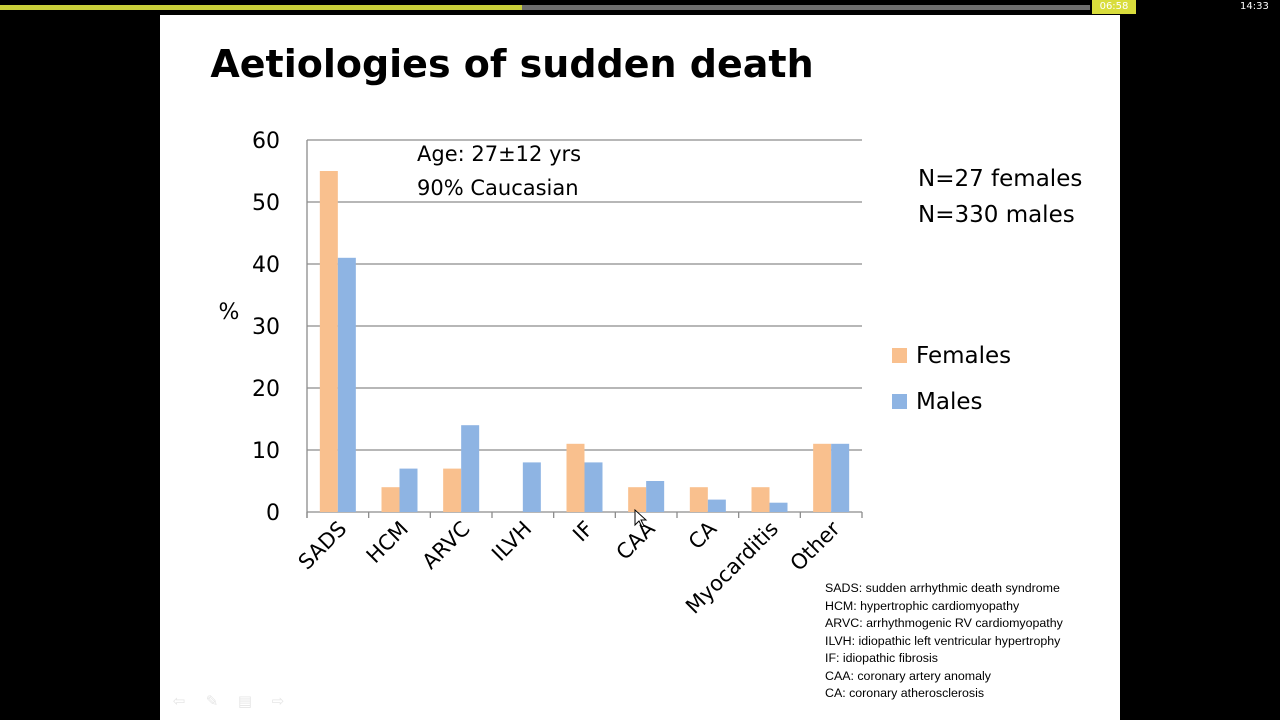 This screenshot has width=1280, height=720. Describe the element at coordinates (261, 7) in the screenshot. I see `progress-fill` at that location.